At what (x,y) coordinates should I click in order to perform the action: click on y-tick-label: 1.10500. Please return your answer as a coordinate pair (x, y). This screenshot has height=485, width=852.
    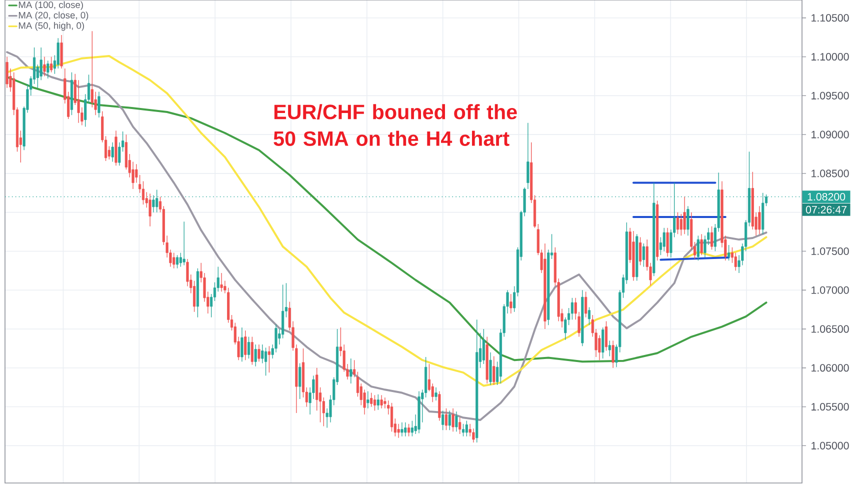
    Looking at the image, I should click on (830, 18).